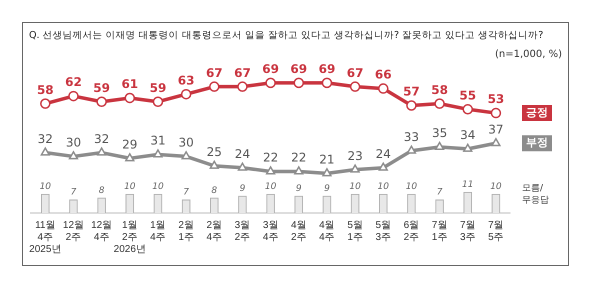 This screenshot has width=600, height=300. What do you see at coordinates (412, 137) in the screenshot?
I see `data-label: 33` at bounding box center [412, 137].